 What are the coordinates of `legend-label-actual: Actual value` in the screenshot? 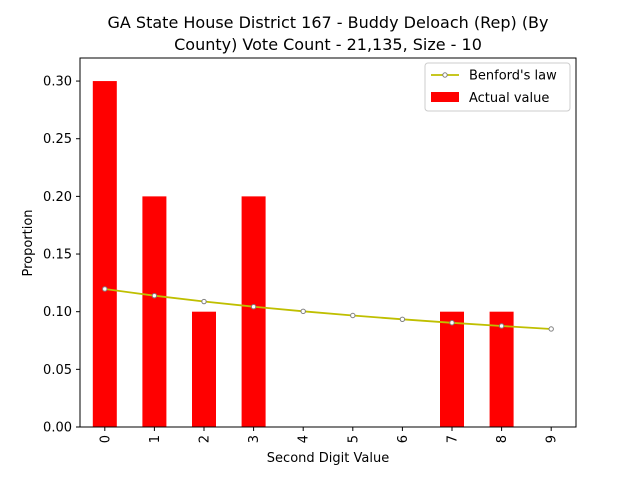 It's located at (509, 98).